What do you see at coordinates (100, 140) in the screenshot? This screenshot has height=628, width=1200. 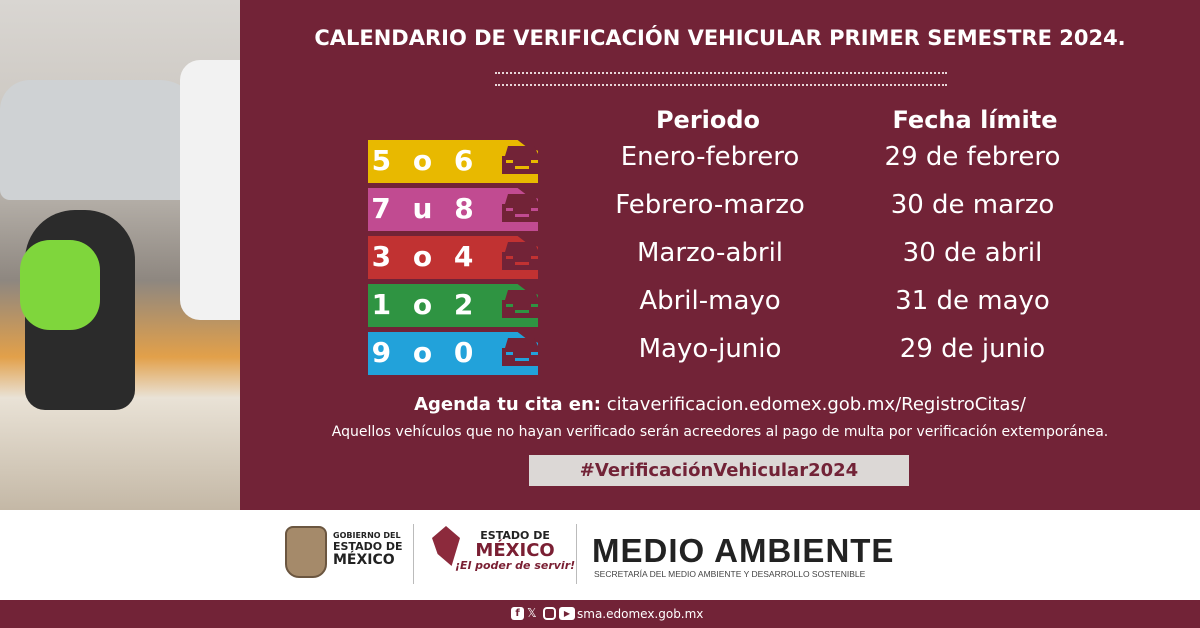 I see `photo-car` at bounding box center [100, 140].